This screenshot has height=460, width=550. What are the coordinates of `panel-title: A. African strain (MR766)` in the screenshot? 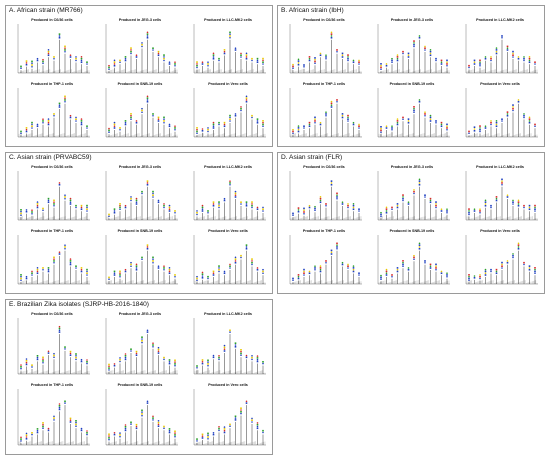 It's located at (46, 10).